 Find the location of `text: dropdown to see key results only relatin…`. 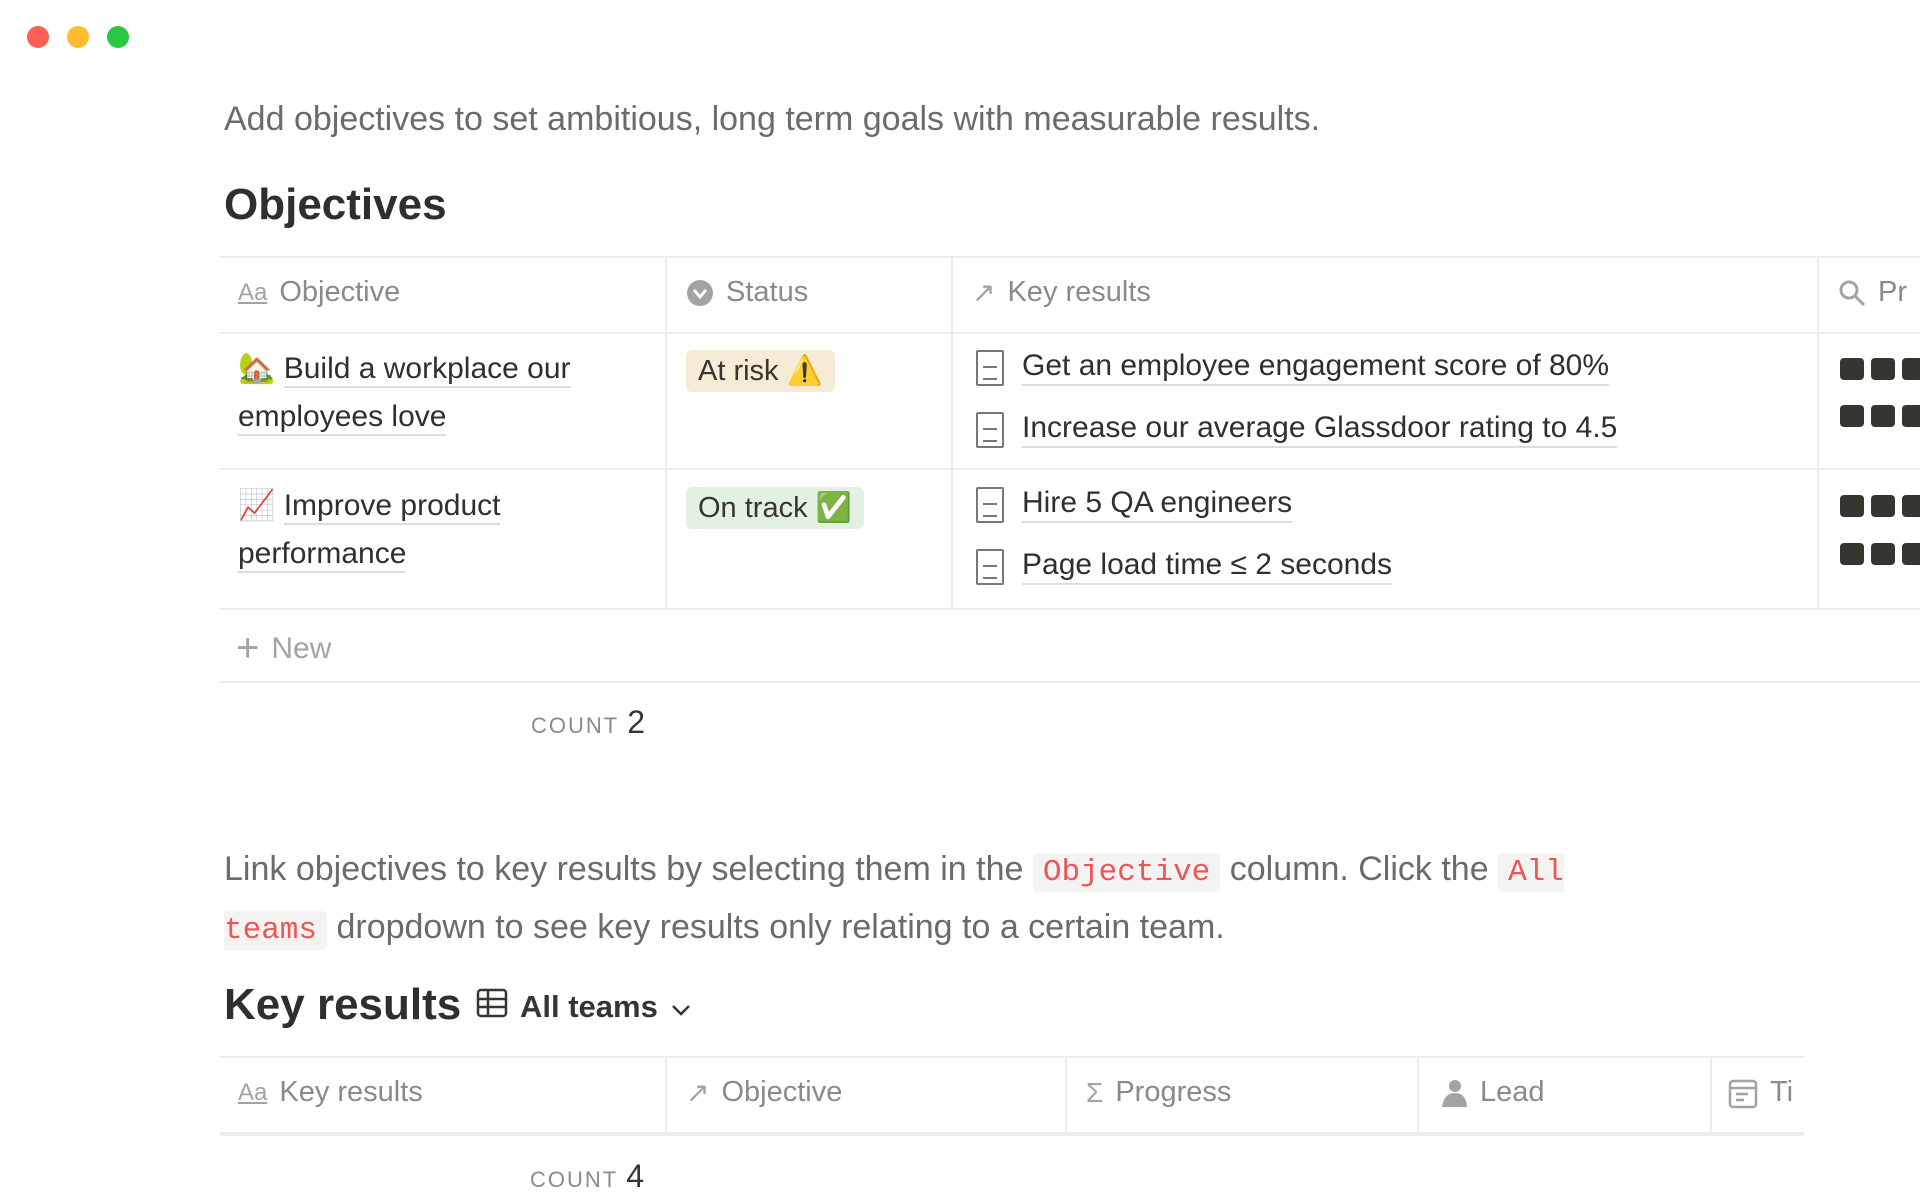

text: dropdown to see key results only relatin… is located at coordinates (776, 927).